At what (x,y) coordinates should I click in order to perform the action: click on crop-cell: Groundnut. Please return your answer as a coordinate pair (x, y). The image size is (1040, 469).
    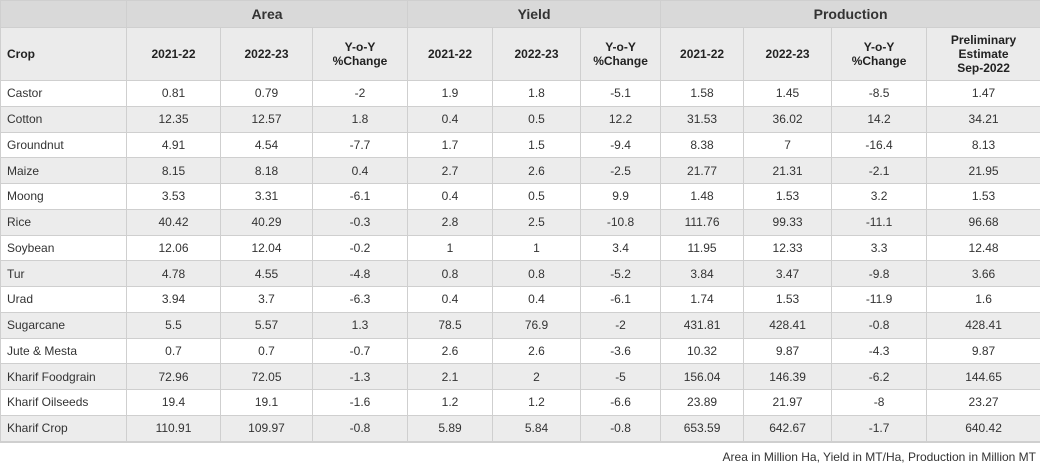
    Looking at the image, I should click on (63, 145).